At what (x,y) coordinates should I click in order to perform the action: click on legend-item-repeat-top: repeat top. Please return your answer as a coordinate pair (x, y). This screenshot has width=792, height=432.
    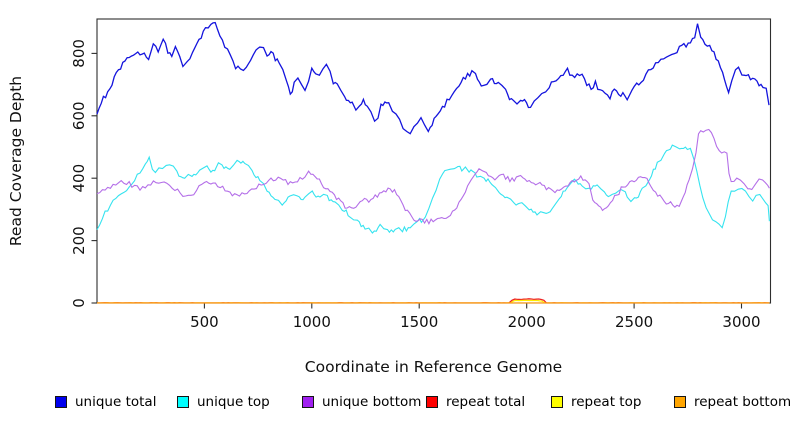
    Looking at the image, I should click on (596, 402).